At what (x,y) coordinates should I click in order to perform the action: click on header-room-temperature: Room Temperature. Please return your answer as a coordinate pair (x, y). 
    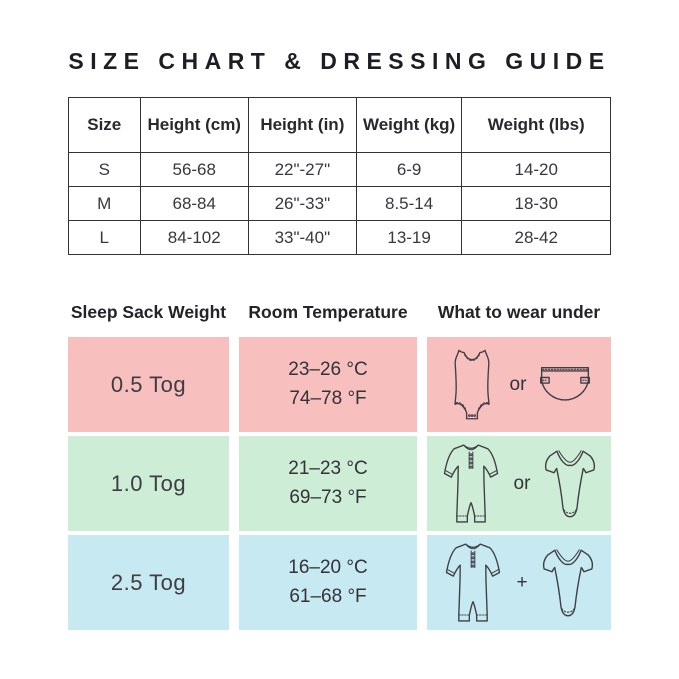
    Looking at the image, I should click on (328, 312).